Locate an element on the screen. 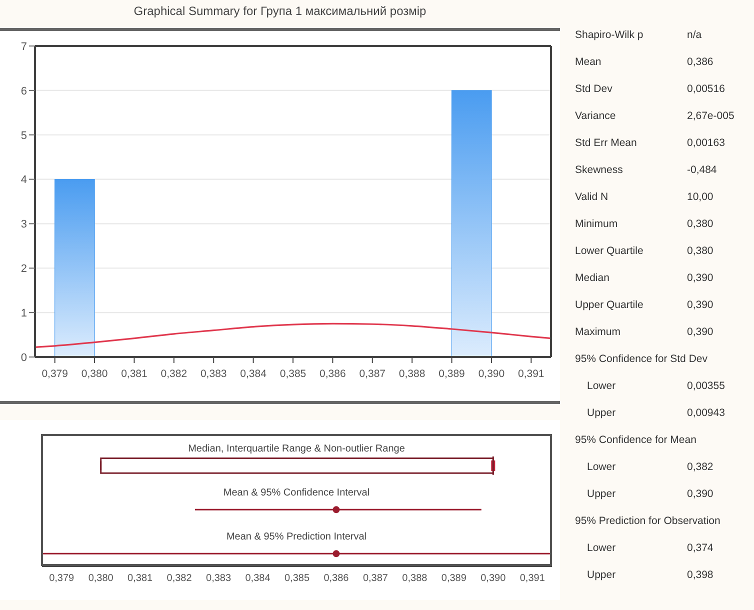  y-tick-label: 5 is located at coordinates (23, 136).